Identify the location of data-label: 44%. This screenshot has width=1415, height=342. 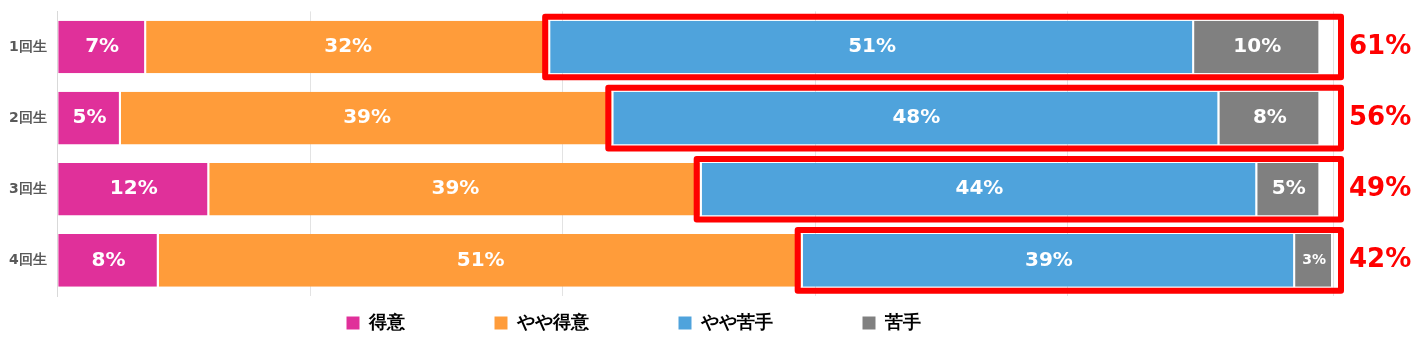
(979, 187).